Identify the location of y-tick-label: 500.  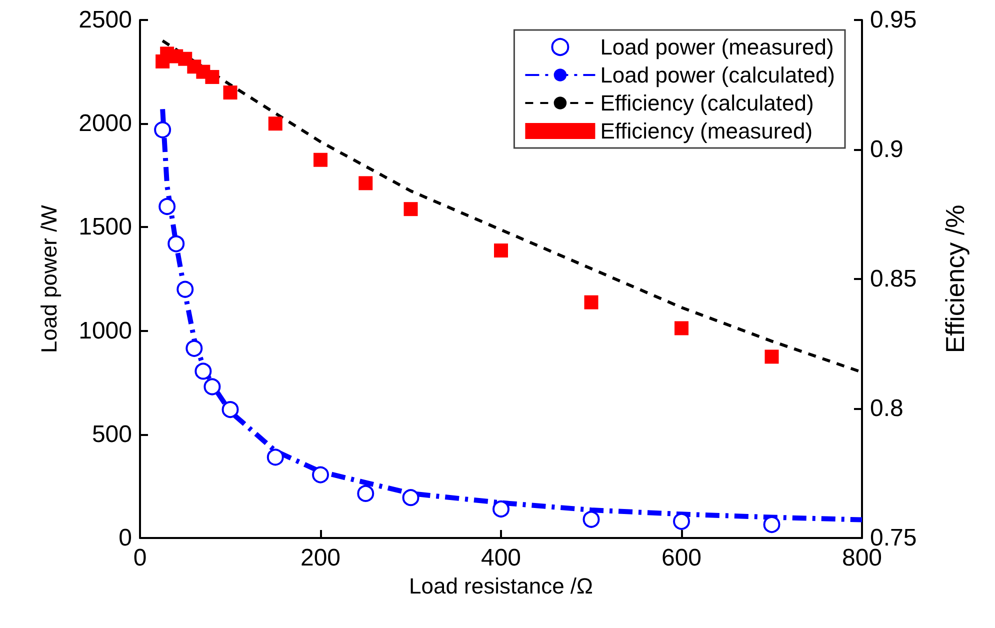
(112, 434).